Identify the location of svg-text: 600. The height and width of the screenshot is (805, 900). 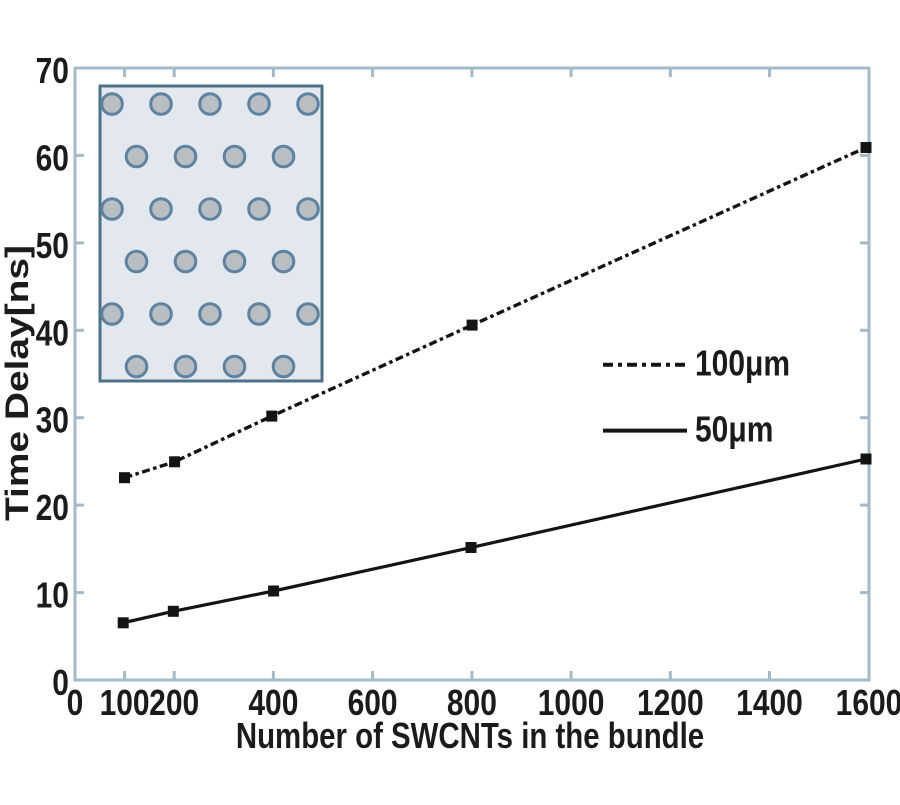
(373, 703).